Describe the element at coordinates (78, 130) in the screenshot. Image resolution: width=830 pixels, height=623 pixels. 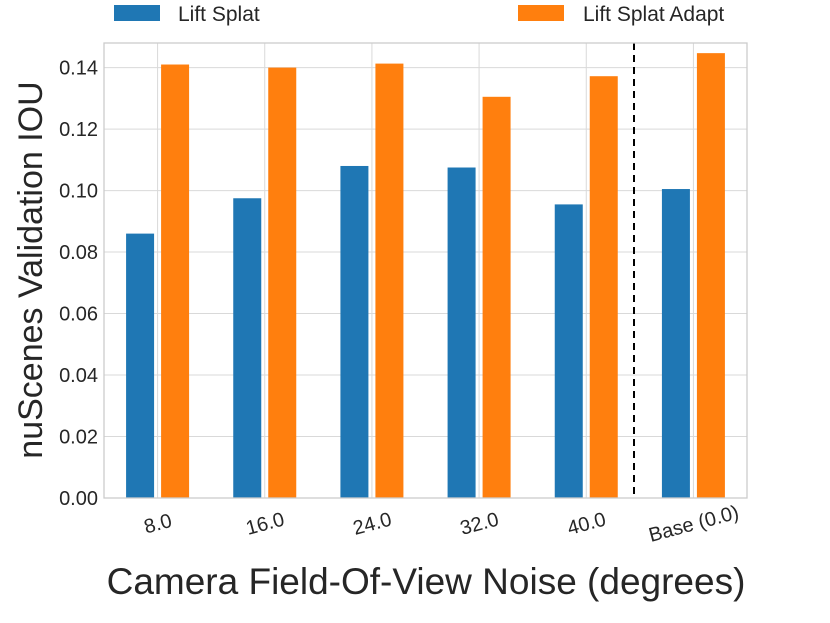
I see `y-tick-label: 0.12` at that location.